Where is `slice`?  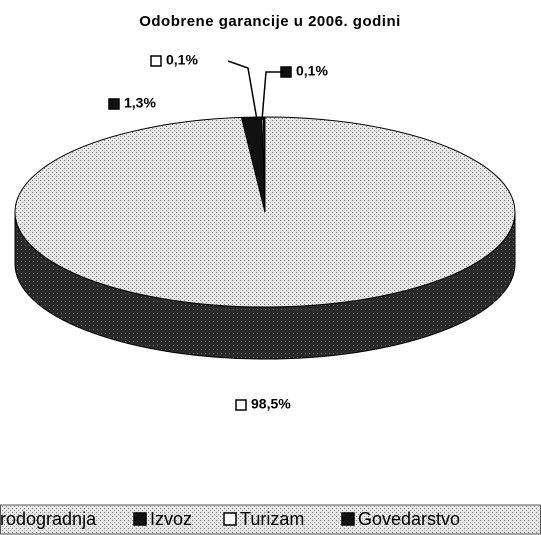 slice is located at coordinates (264, 164).